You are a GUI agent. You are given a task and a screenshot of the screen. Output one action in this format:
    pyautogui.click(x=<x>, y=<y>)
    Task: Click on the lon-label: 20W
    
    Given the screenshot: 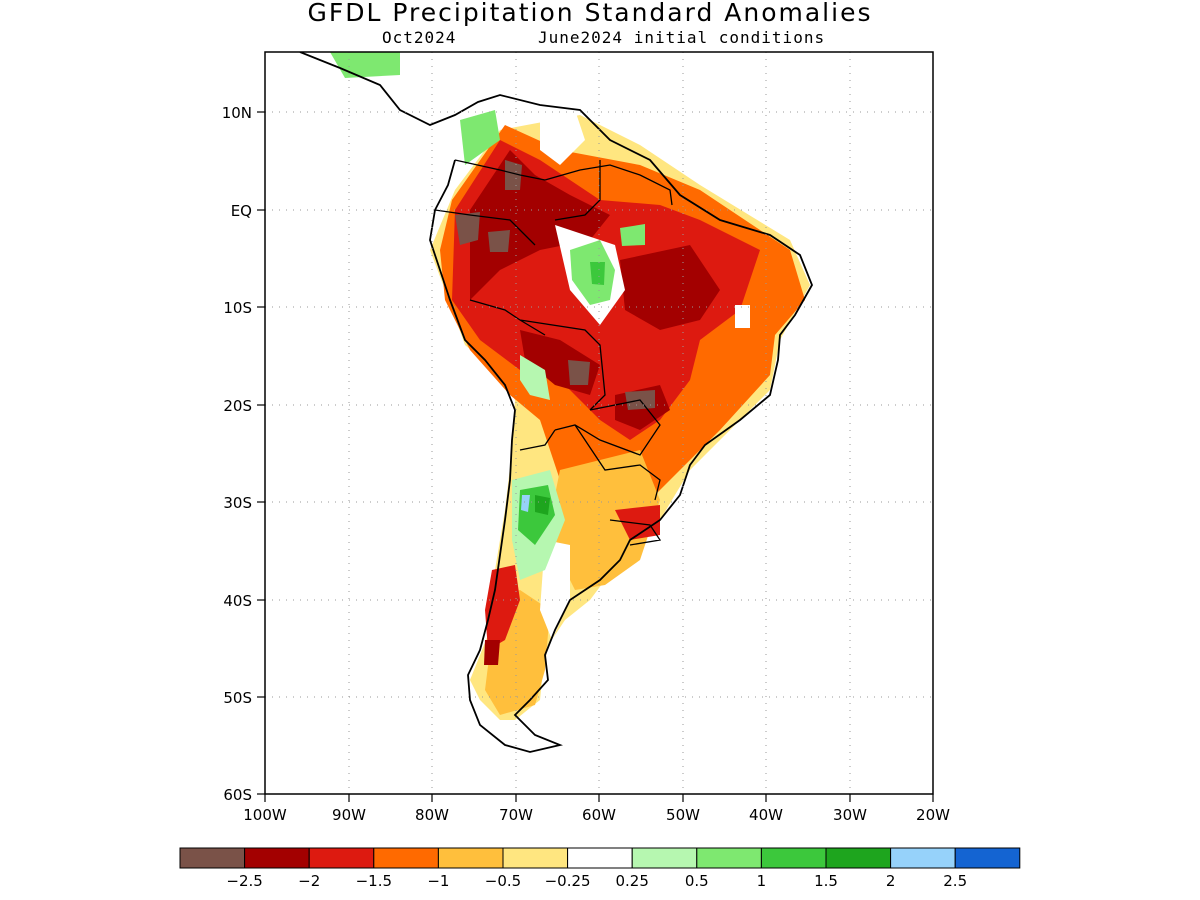 What is the action you would take?
    pyautogui.click(x=933, y=815)
    